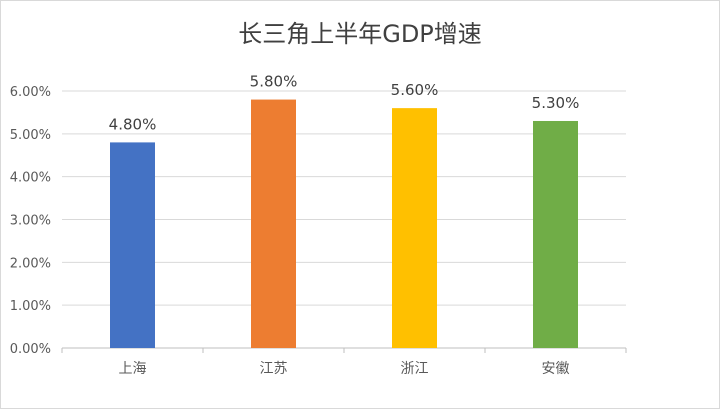 This screenshot has height=409, width=720. I want to click on x-tick-label: 浙江, so click(415, 369).